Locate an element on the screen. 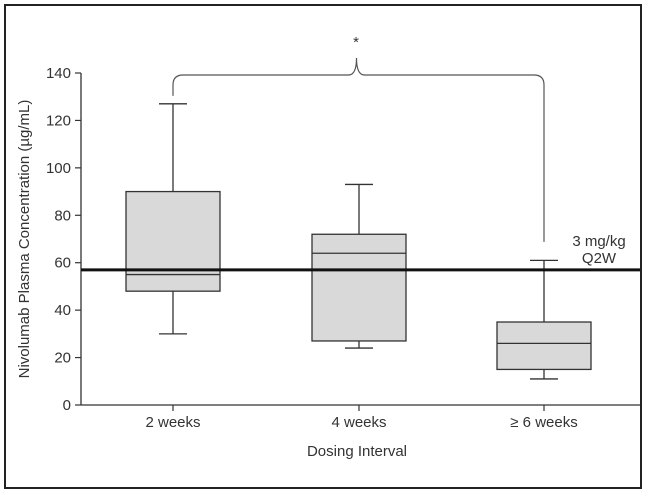  y-tick-label-100: 100 is located at coordinates (58, 168).